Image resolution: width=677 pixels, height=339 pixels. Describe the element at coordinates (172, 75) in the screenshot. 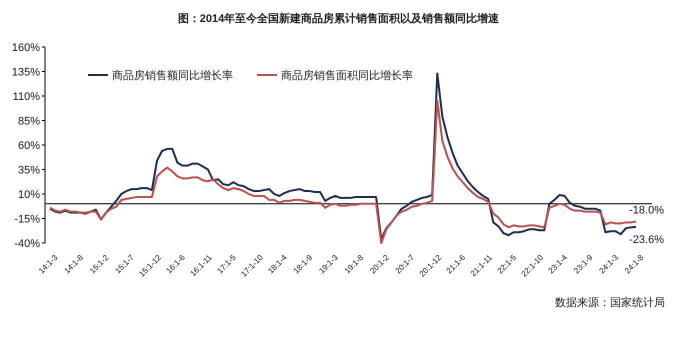

I see `legend-label: 商品房销售额同比增长率` at that location.